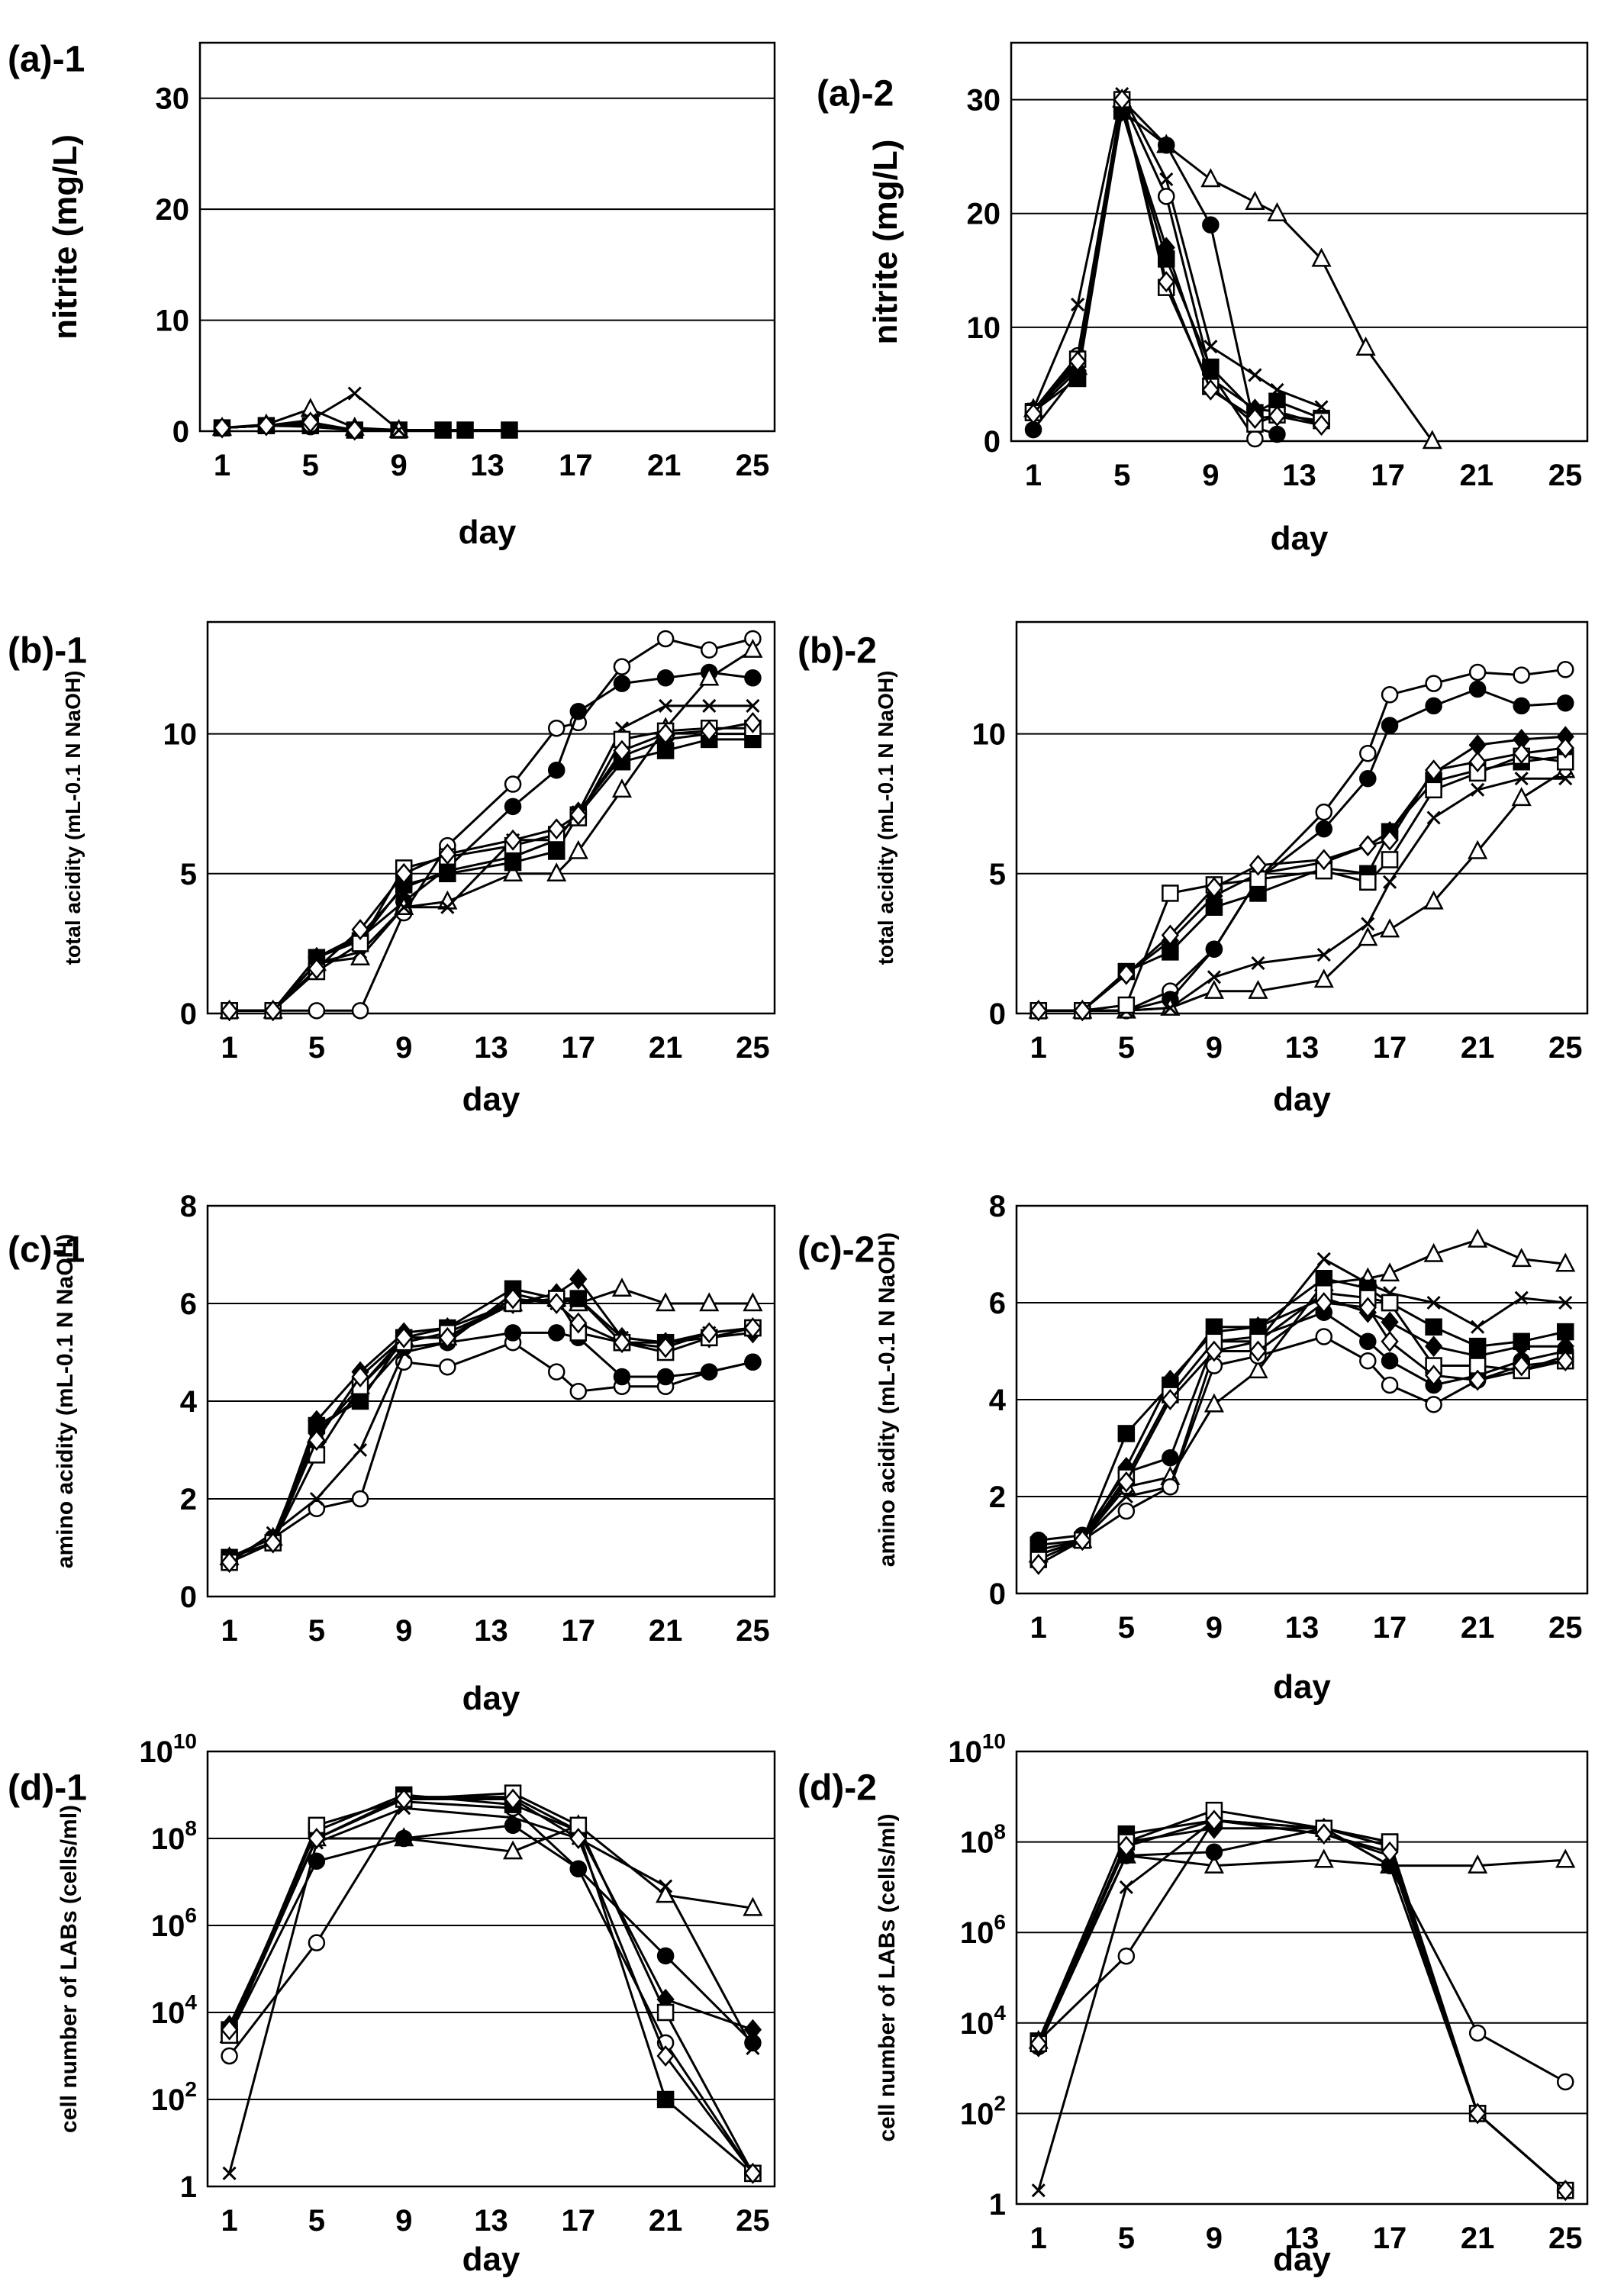 The width and height of the screenshot is (1624, 2291). I want to click on y-tick-exponent: 4, so click(1000, 2013).